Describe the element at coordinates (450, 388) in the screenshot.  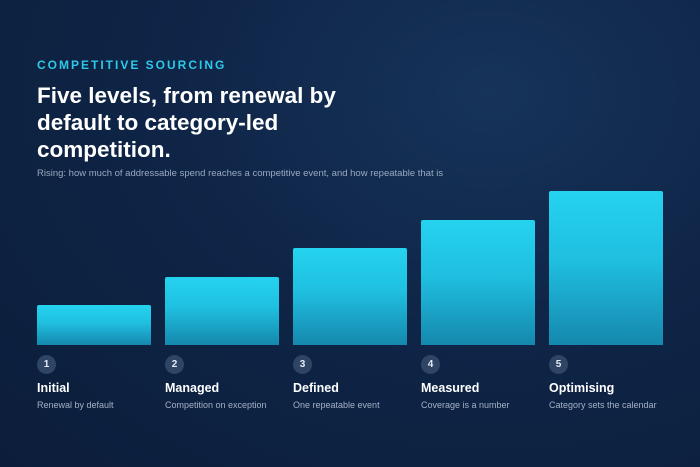
I see `level-name: Measured` at that location.